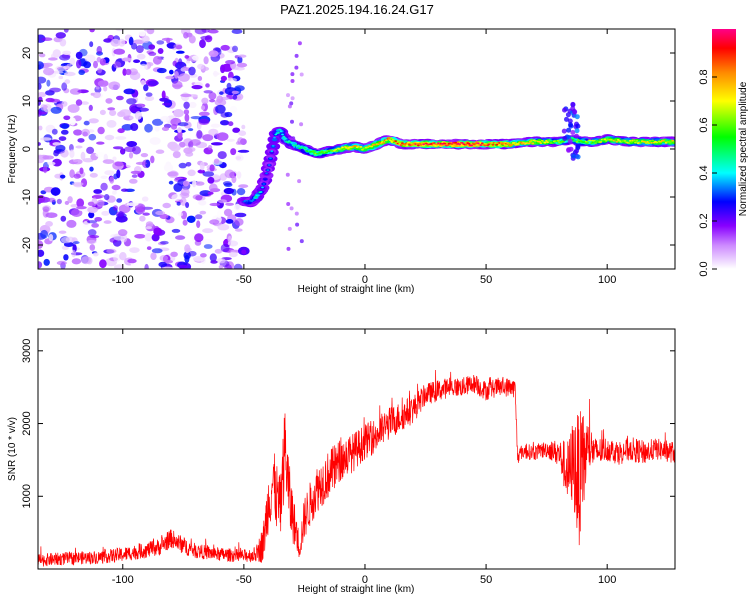 Image resolution: width=750 pixels, height=600 pixels. Describe the element at coordinates (244, 580) in the screenshot. I see `x-tick-label: -50` at that location.